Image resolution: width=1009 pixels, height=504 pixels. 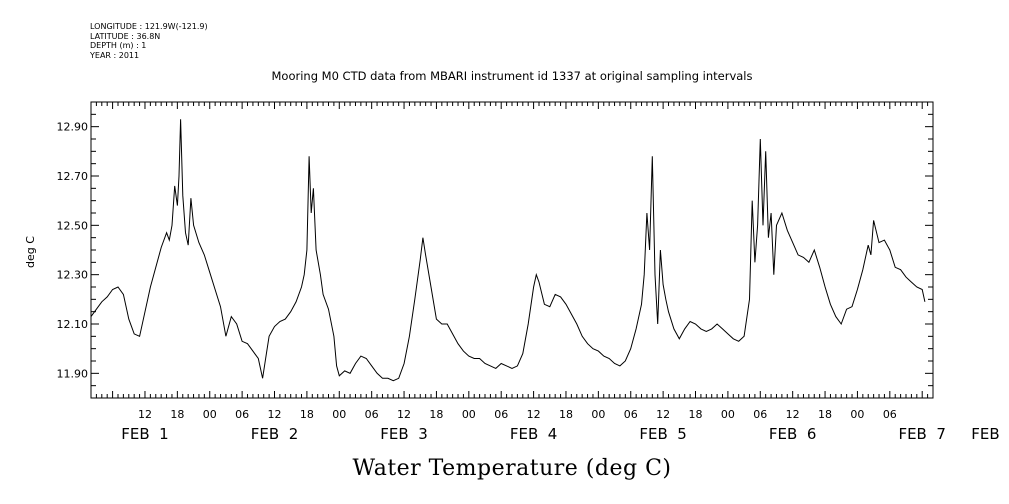 I want to click on metadata-depth: DEPTH (m) : 1, so click(x=118, y=45).